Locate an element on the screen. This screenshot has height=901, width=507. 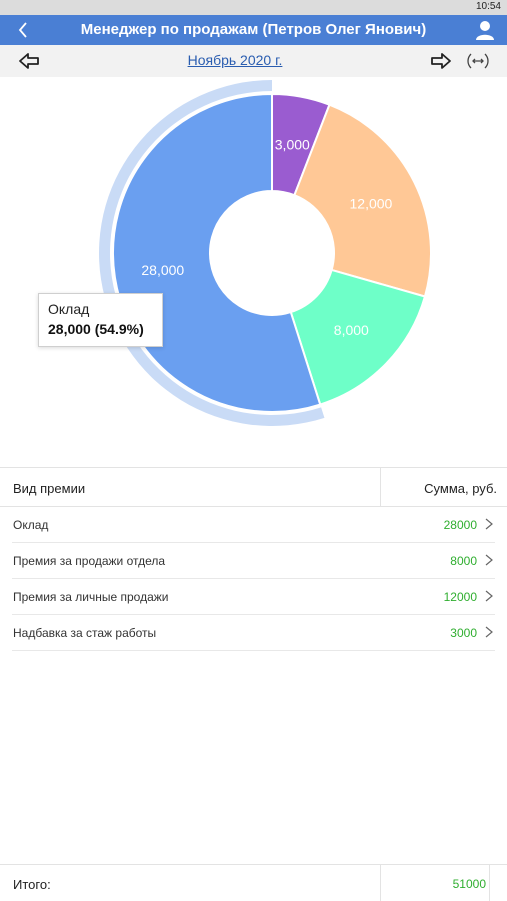
period-navigation: Ноябрь 2020 г. is located at coordinates (253, 61).